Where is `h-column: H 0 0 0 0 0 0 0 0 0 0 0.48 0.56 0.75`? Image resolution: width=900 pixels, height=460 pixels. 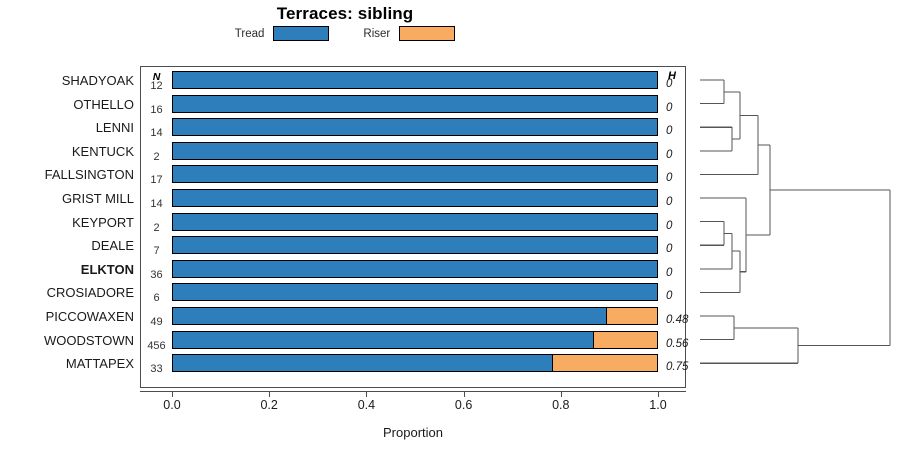
h-column: H 0 0 0 0 0 0 0 0 0 0 0.48 0.56 0.75 is located at coordinates (677, 227).